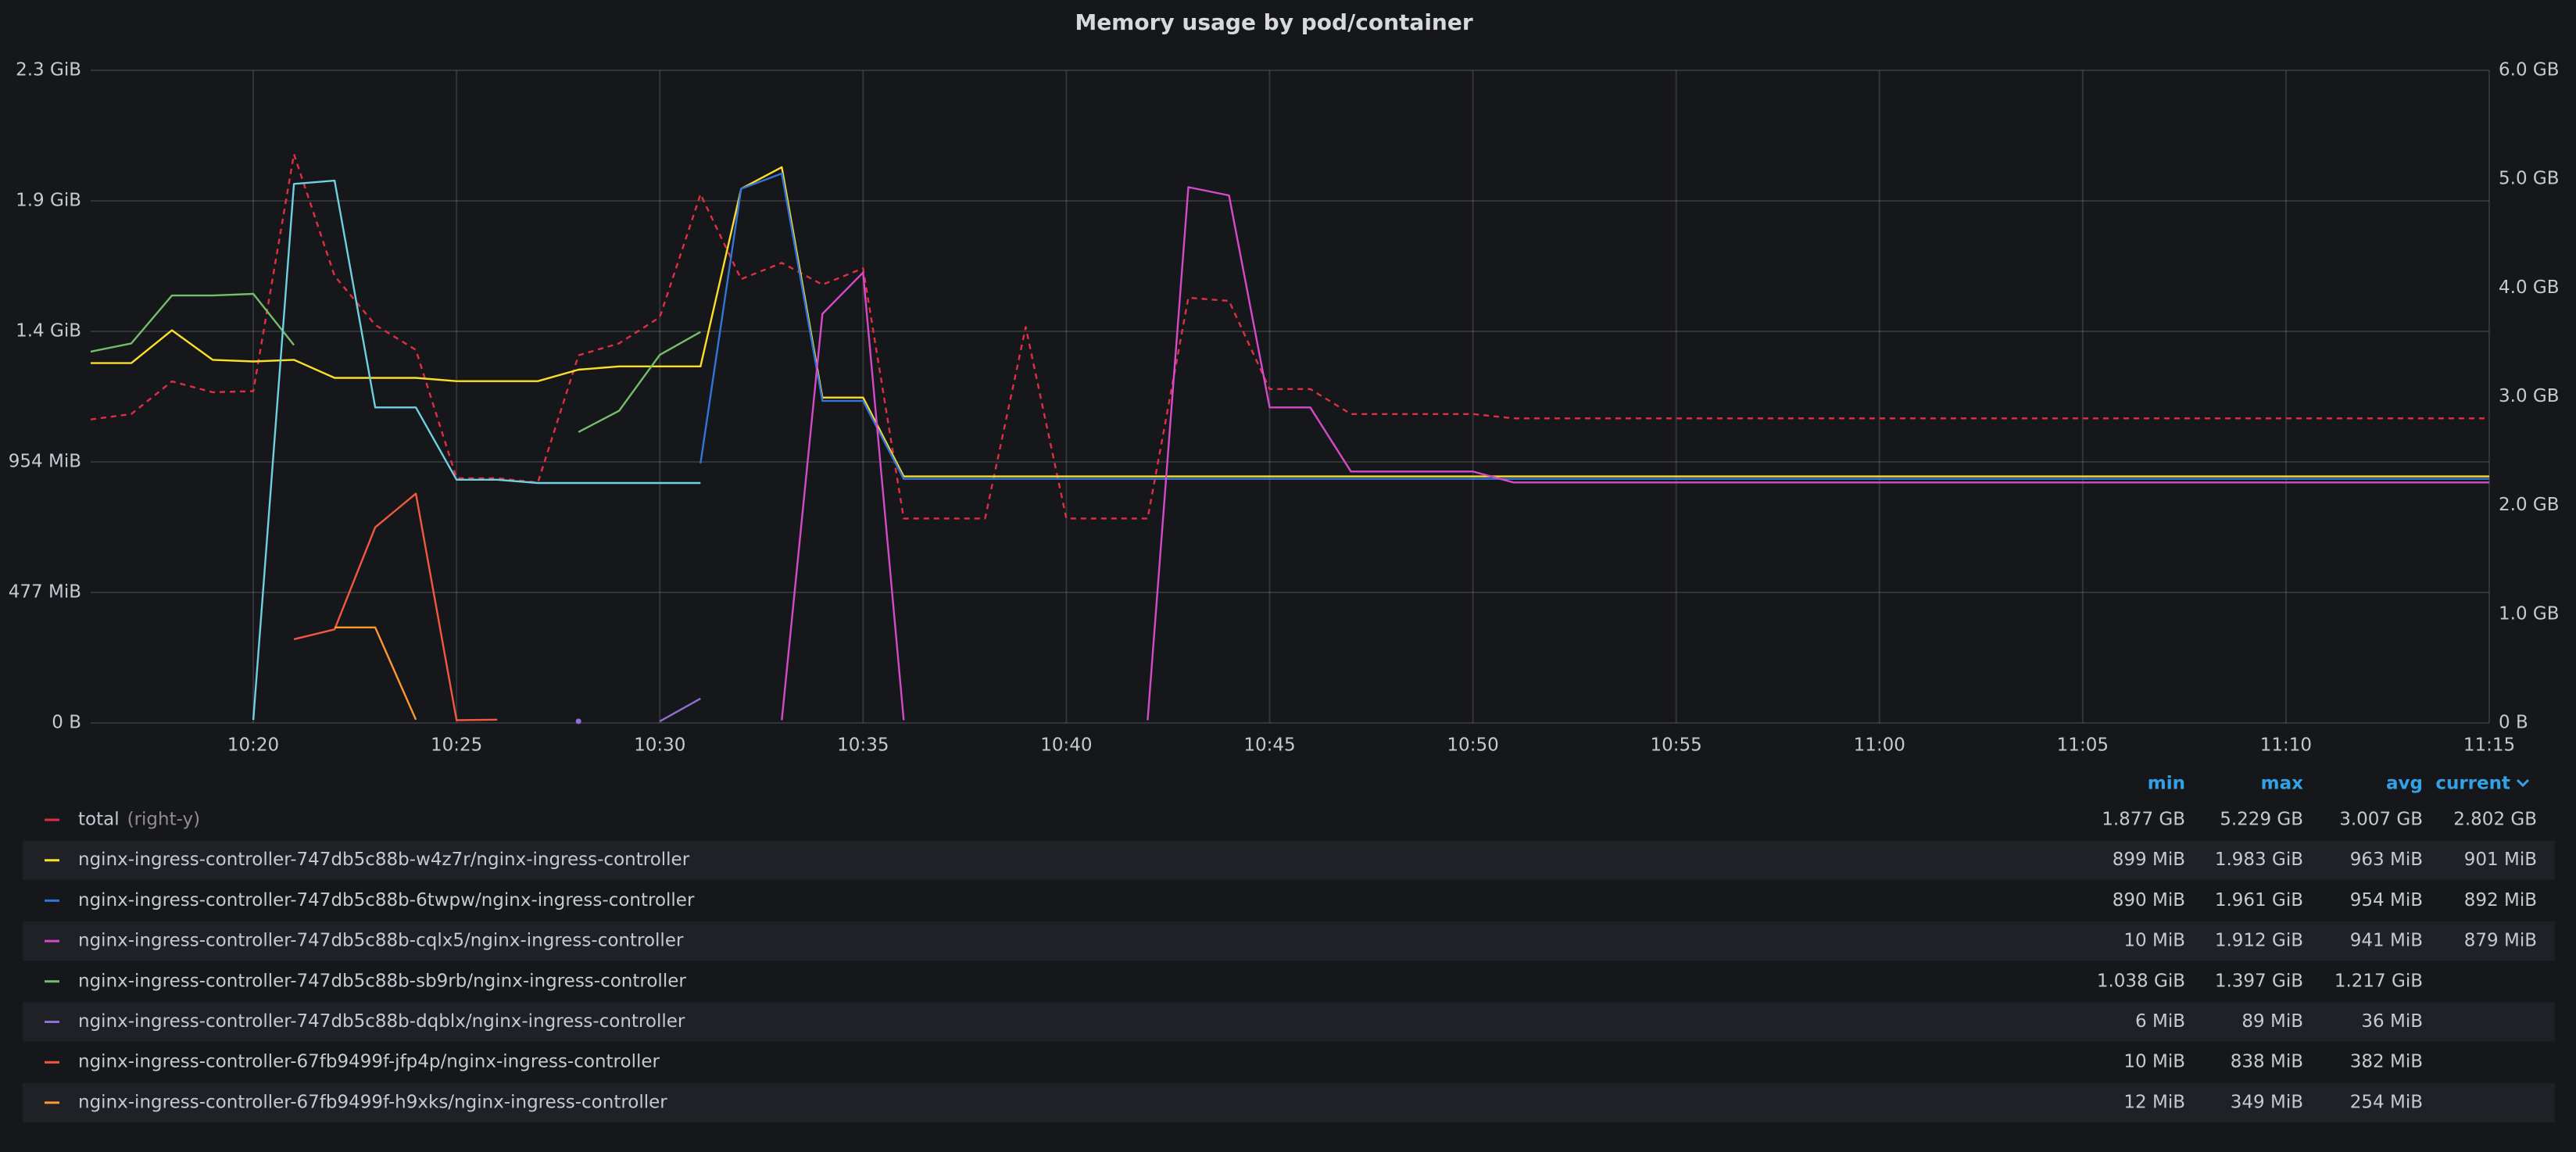  What do you see at coordinates (66, 723) in the screenshot?
I see `y-tick-label: 0 B` at bounding box center [66, 723].